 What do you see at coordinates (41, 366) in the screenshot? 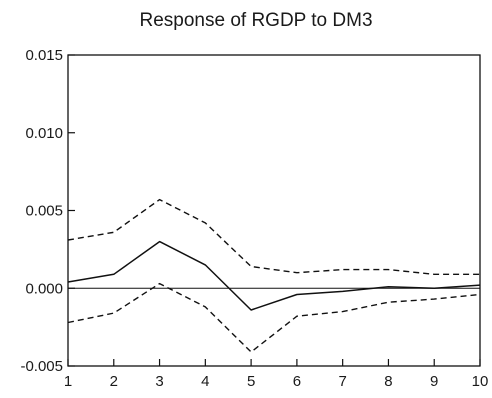
I see `y-tick-label: -0.005` at bounding box center [41, 366].